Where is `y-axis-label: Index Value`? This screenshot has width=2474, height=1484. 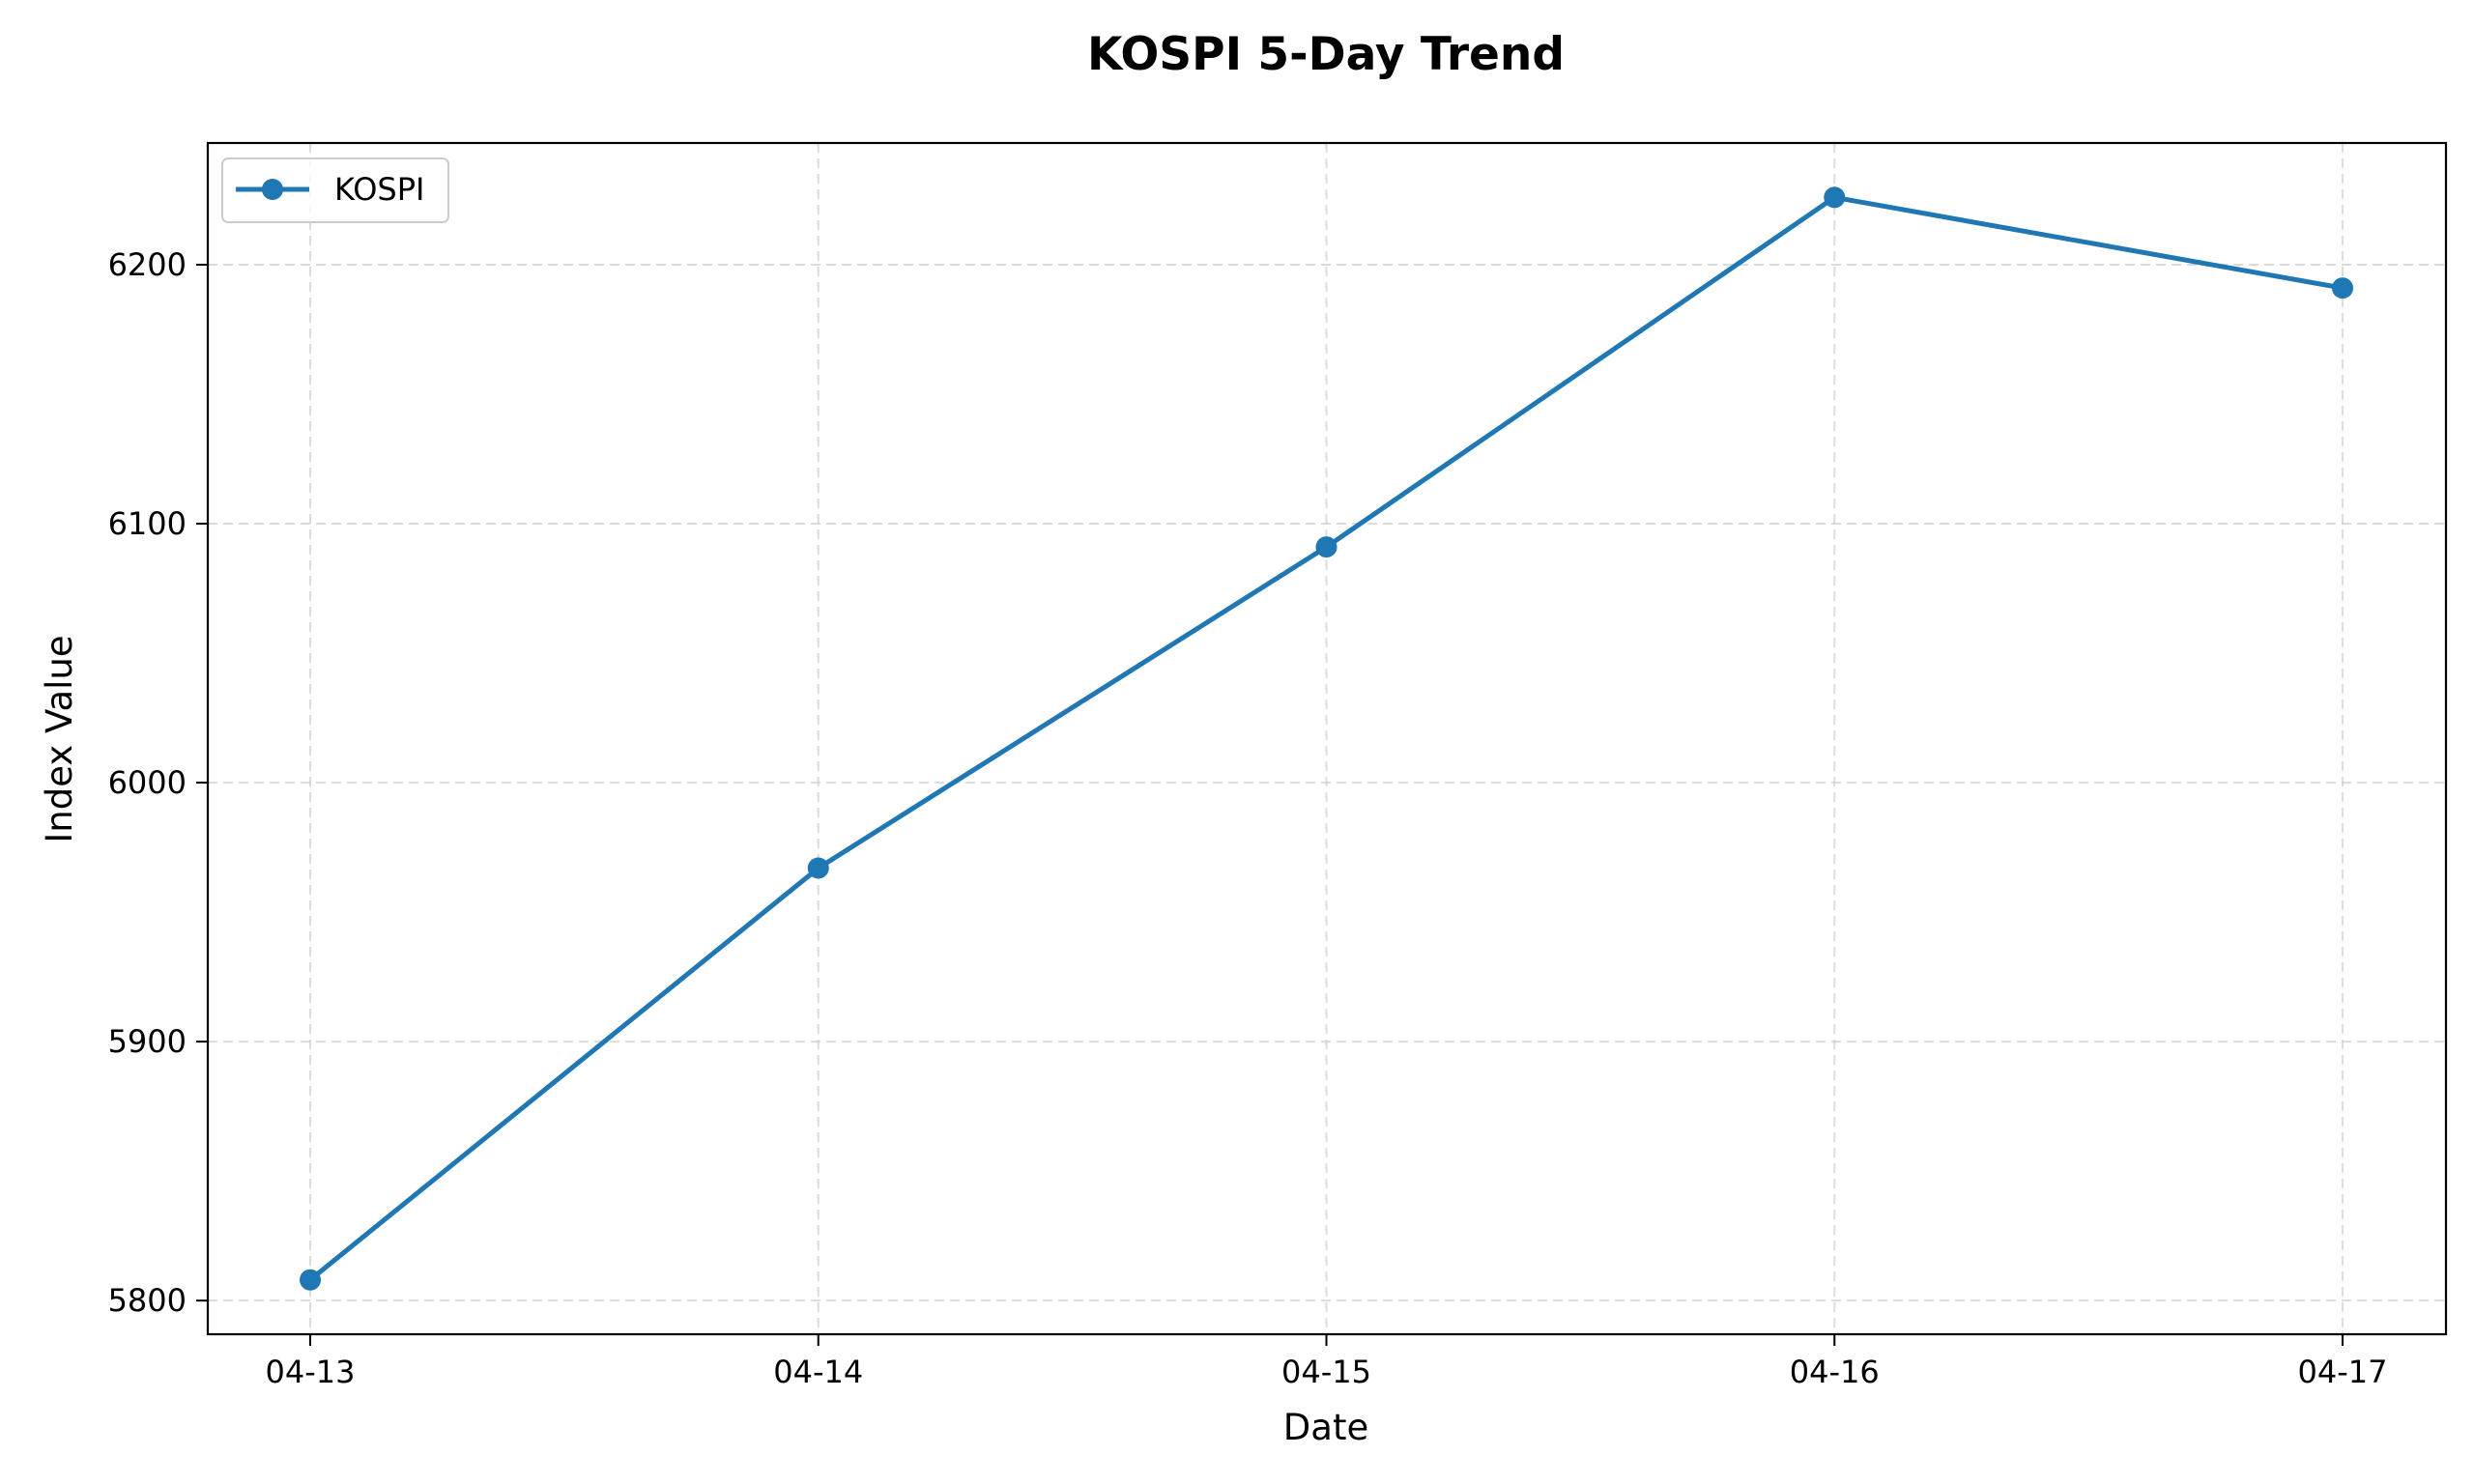
y-axis-label: Index Value is located at coordinates (60, 738).